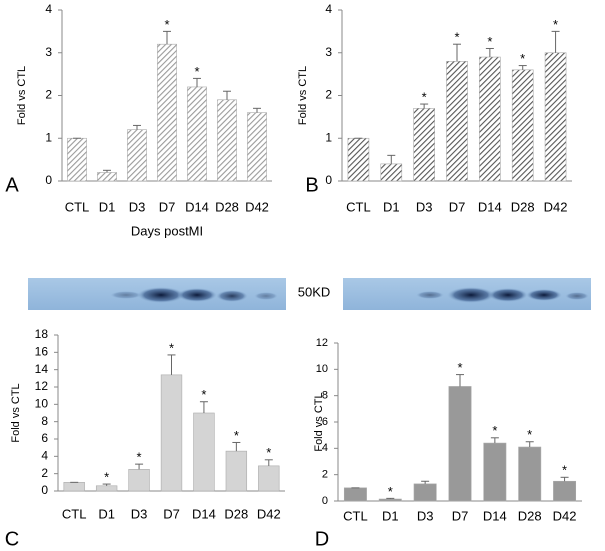  I want to click on y-tick-label: 12, so click(42, 386).